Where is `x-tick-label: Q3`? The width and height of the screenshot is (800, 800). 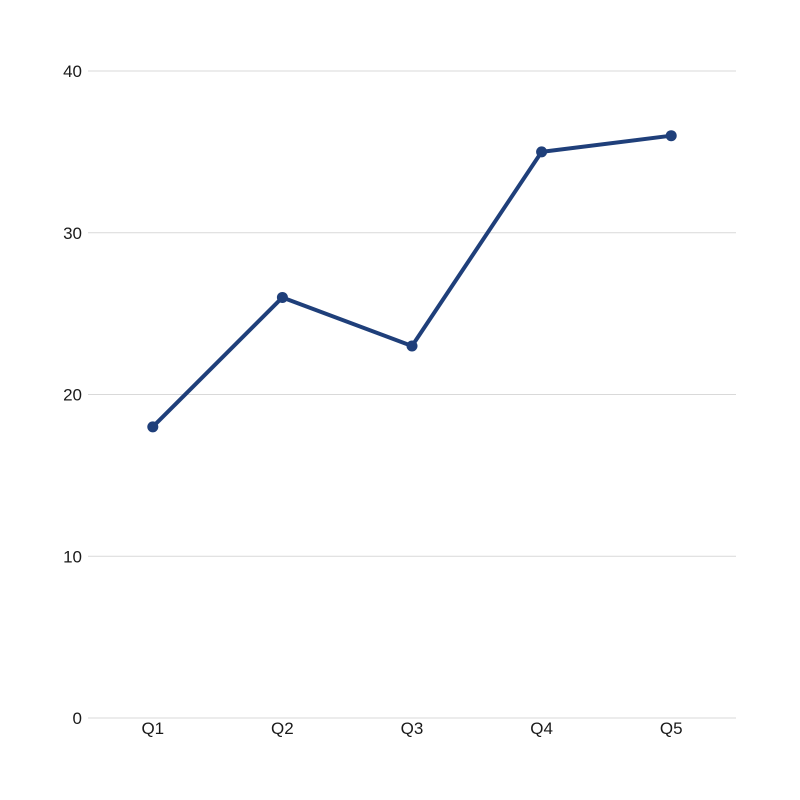
x-tick-label: Q3 is located at coordinates (412, 728).